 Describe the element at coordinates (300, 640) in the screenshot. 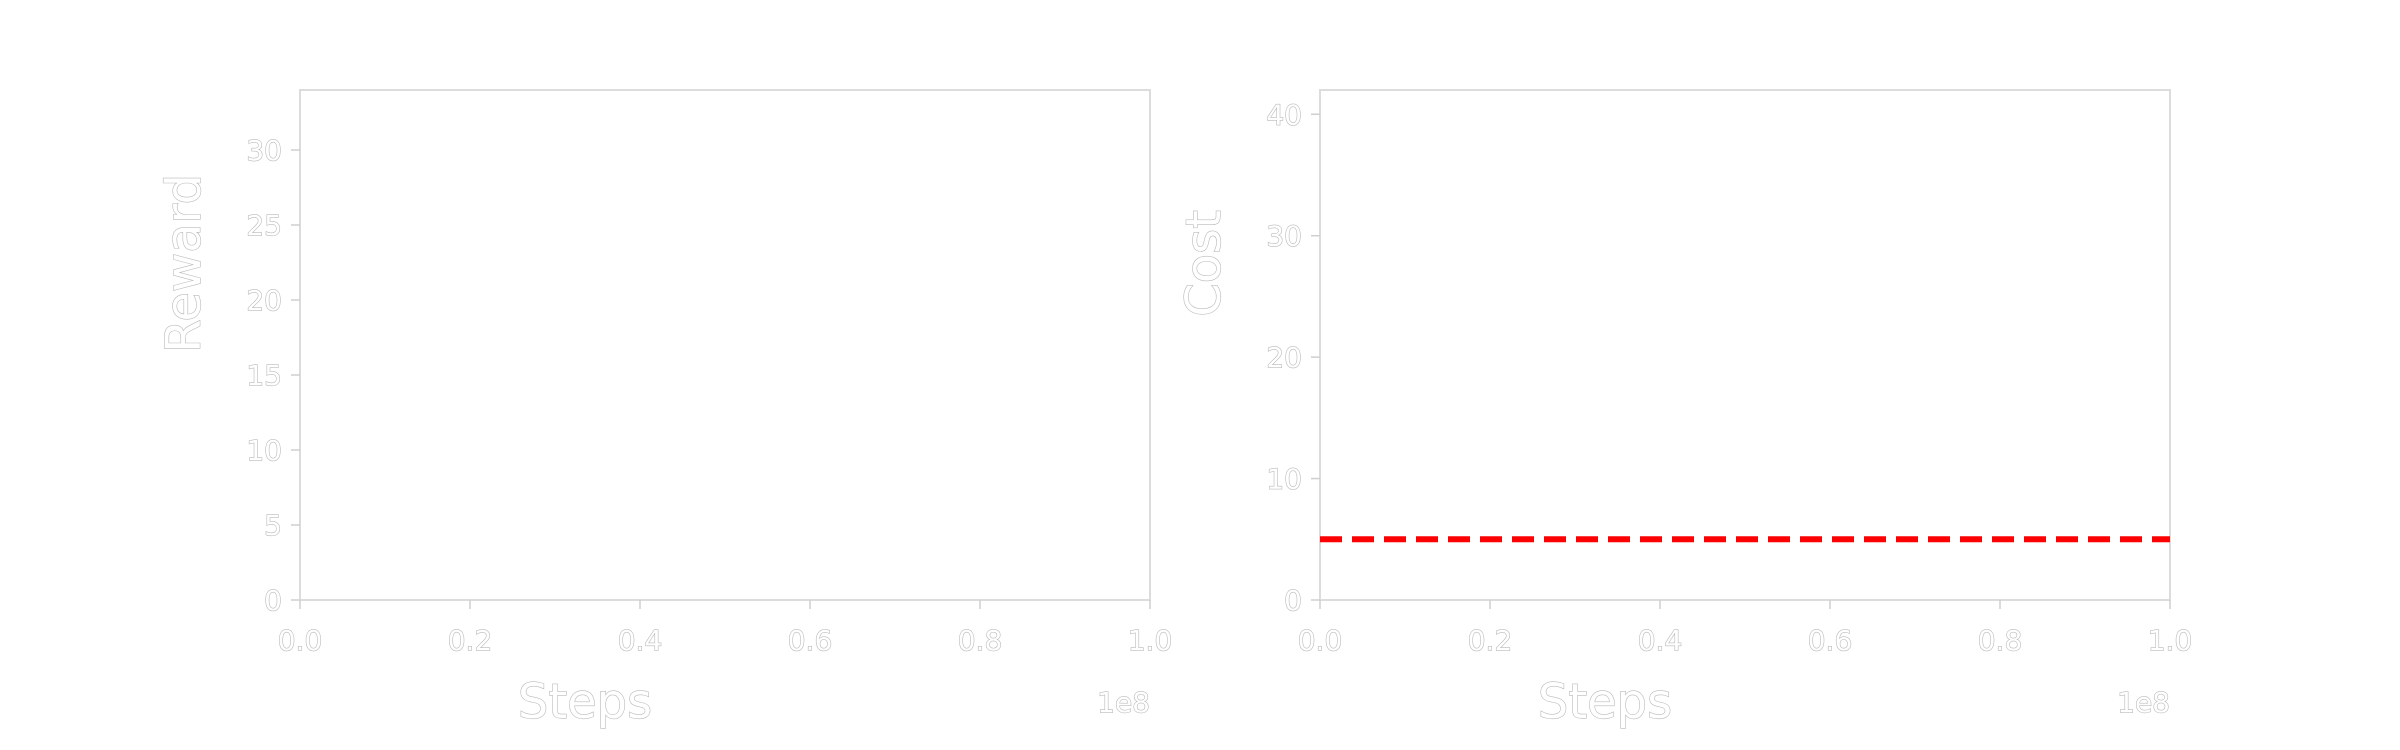

I see `reward-x-tick-label: 0.0` at that location.